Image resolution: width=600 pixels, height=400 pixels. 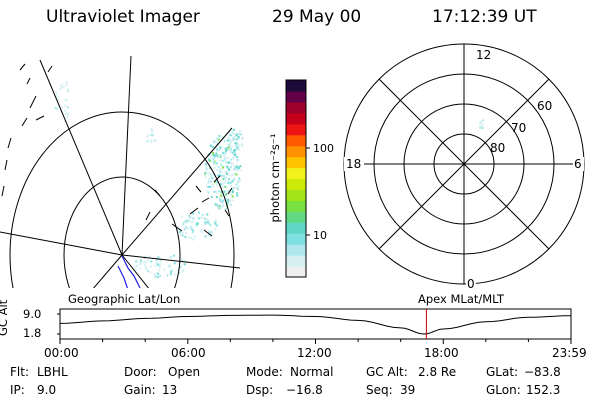 I want to click on colorbar-tick-label: 100, so click(x=323, y=148).